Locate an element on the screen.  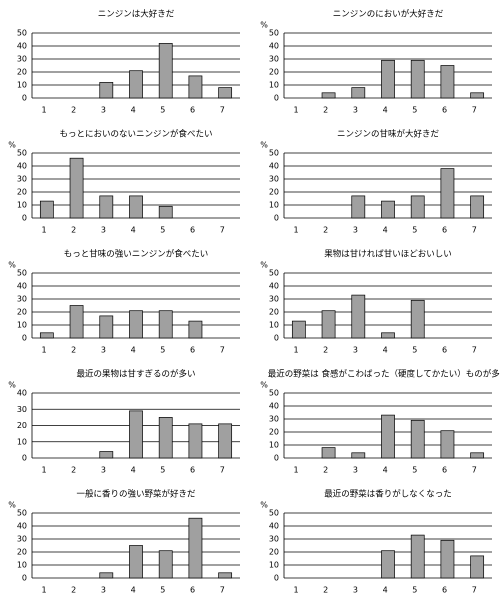
chart-title: ニンジンは大好きだ is located at coordinates (136, 14).